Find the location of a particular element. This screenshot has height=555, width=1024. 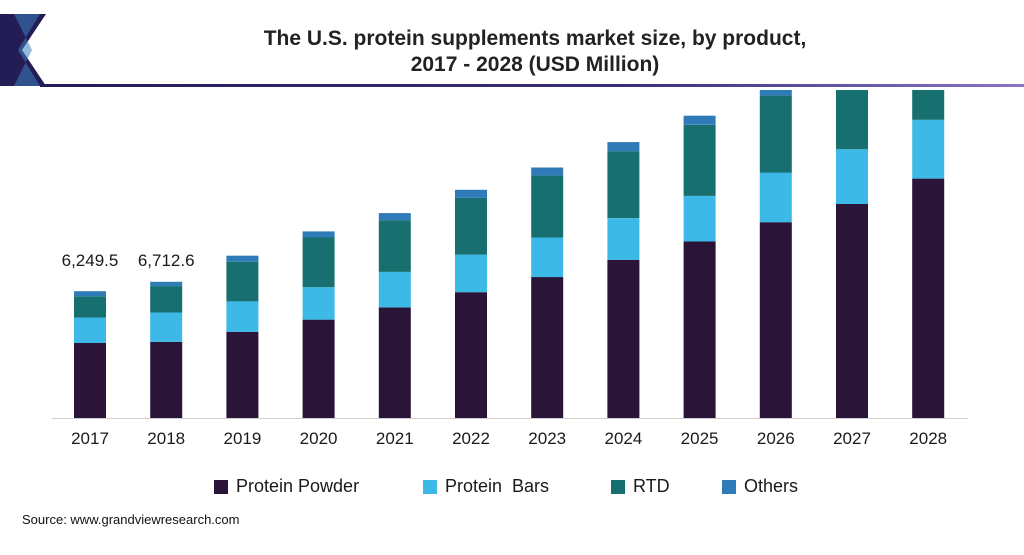

bar-segment-rtd-2023 is located at coordinates (547, 206).